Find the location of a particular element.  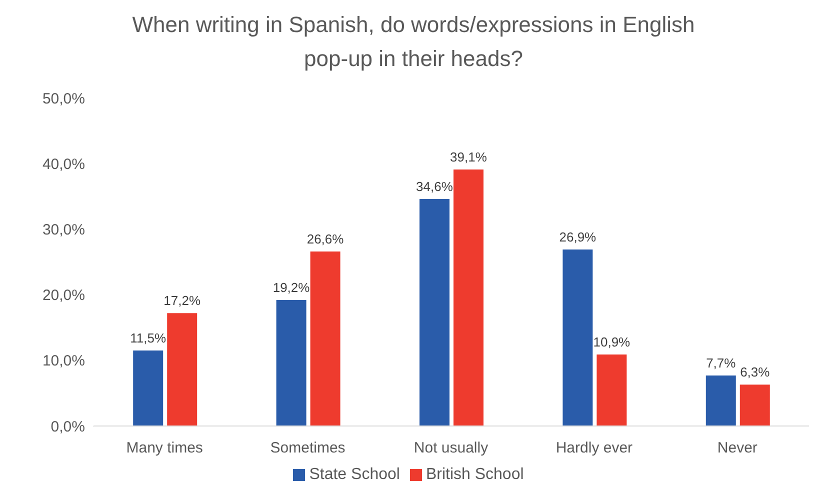

y-tick-label: 50,0% is located at coordinates (63, 99).